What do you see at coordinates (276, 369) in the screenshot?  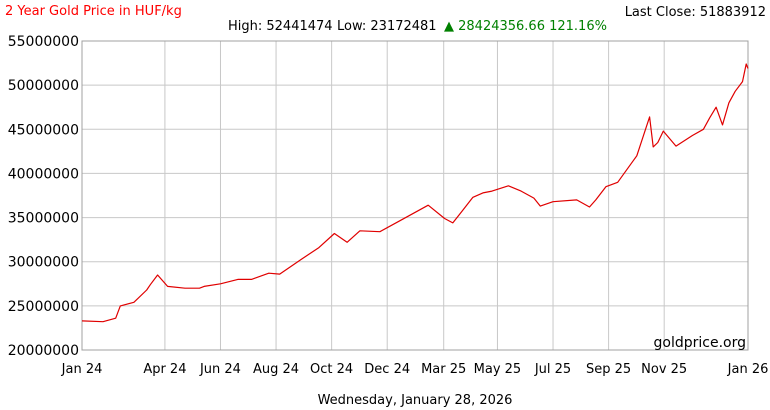 I see `x-tick-label: Aug 24` at bounding box center [276, 369].